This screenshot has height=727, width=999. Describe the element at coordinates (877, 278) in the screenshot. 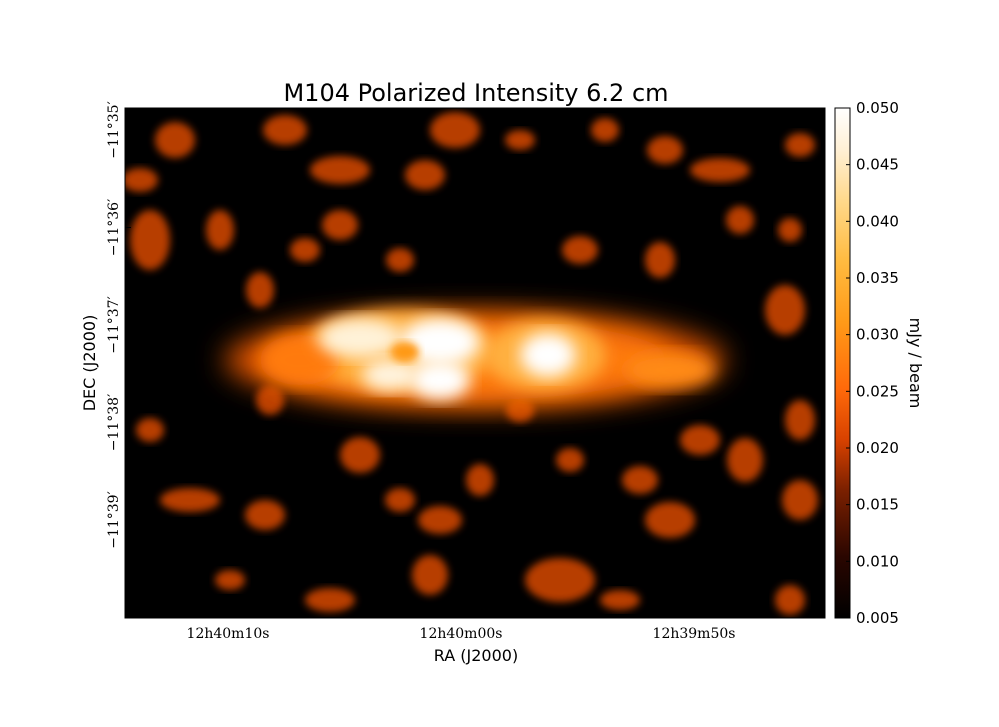

I see `colorbar-tick-label: 0.035` at that location.